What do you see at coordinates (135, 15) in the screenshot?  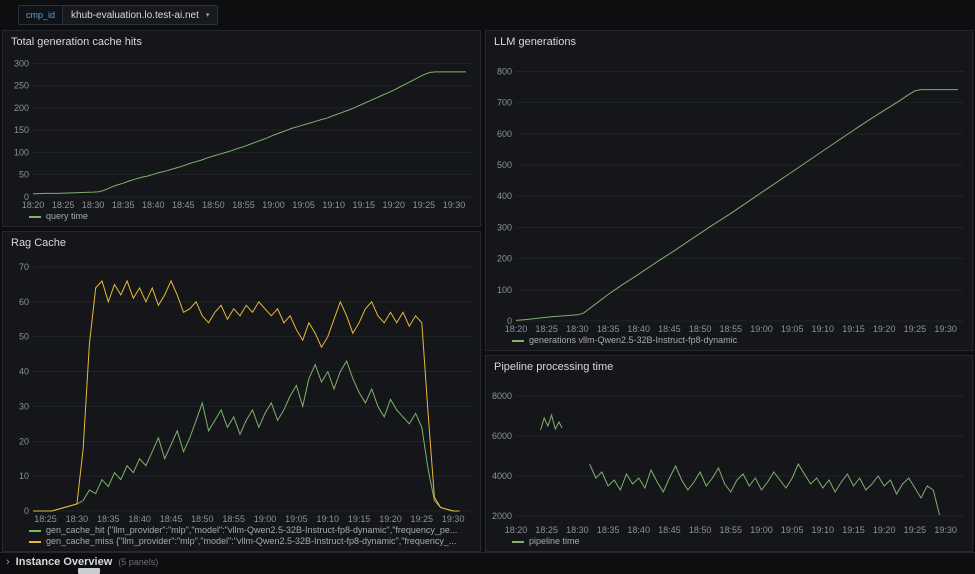 I see `variable-value-text: khub-evaluation.lo.test-ai.net` at bounding box center [135, 15].